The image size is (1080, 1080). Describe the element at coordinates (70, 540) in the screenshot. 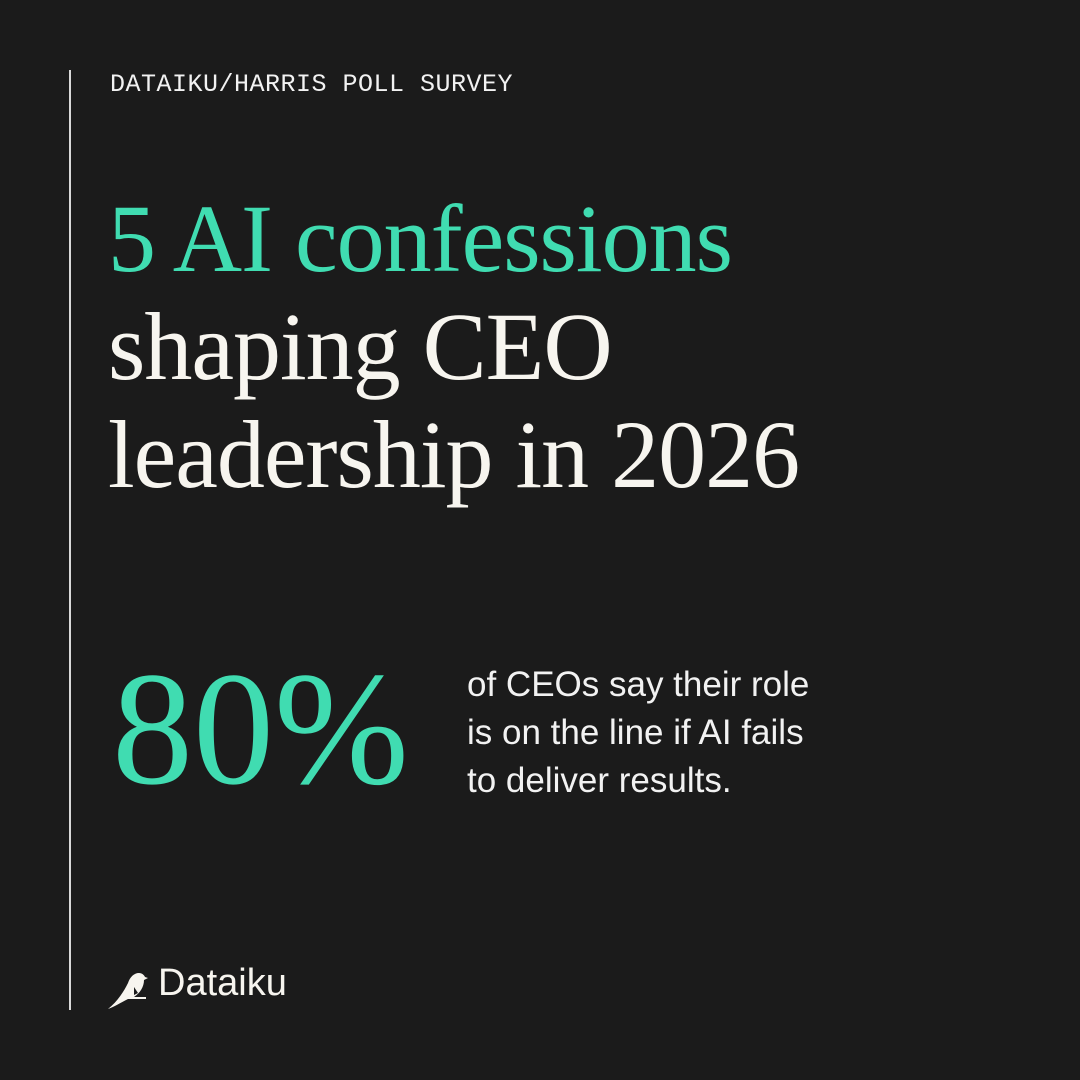

I see `vertical-rule` at that location.